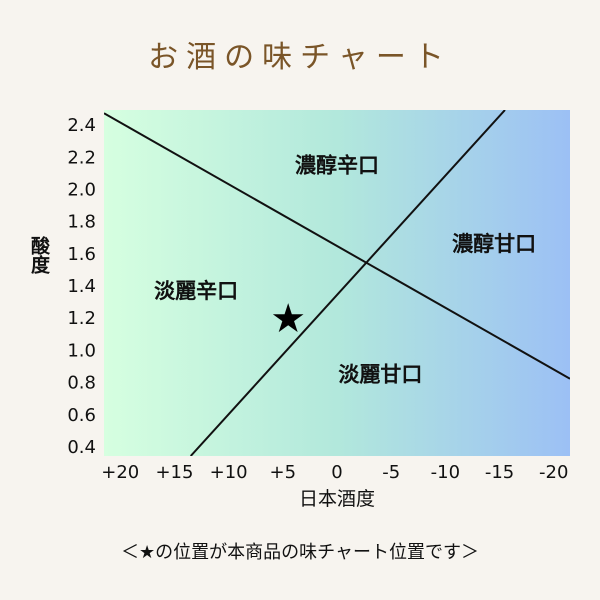 Image resolution: width=600 pixels, height=600 pixels. I want to click on x-tick-label: 0, so click(336, 472).